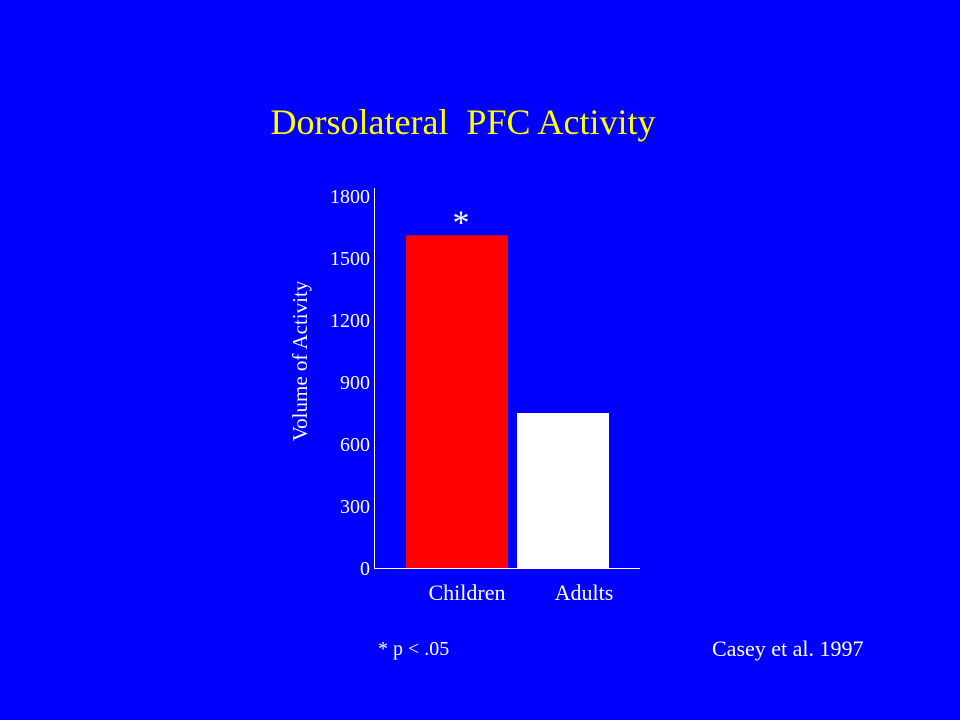  What do you see at coordinates (414, 649) in the screenshot?
I see `significance-footnote: * p < .05` at bounding box center [414, 649].